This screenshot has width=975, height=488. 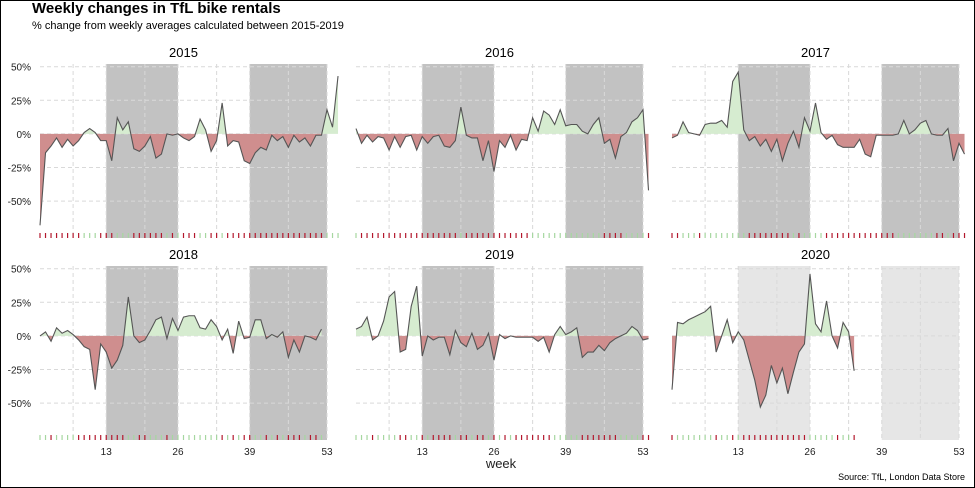 I want to click on facet-label: 2015, so click(x=183, y=52).